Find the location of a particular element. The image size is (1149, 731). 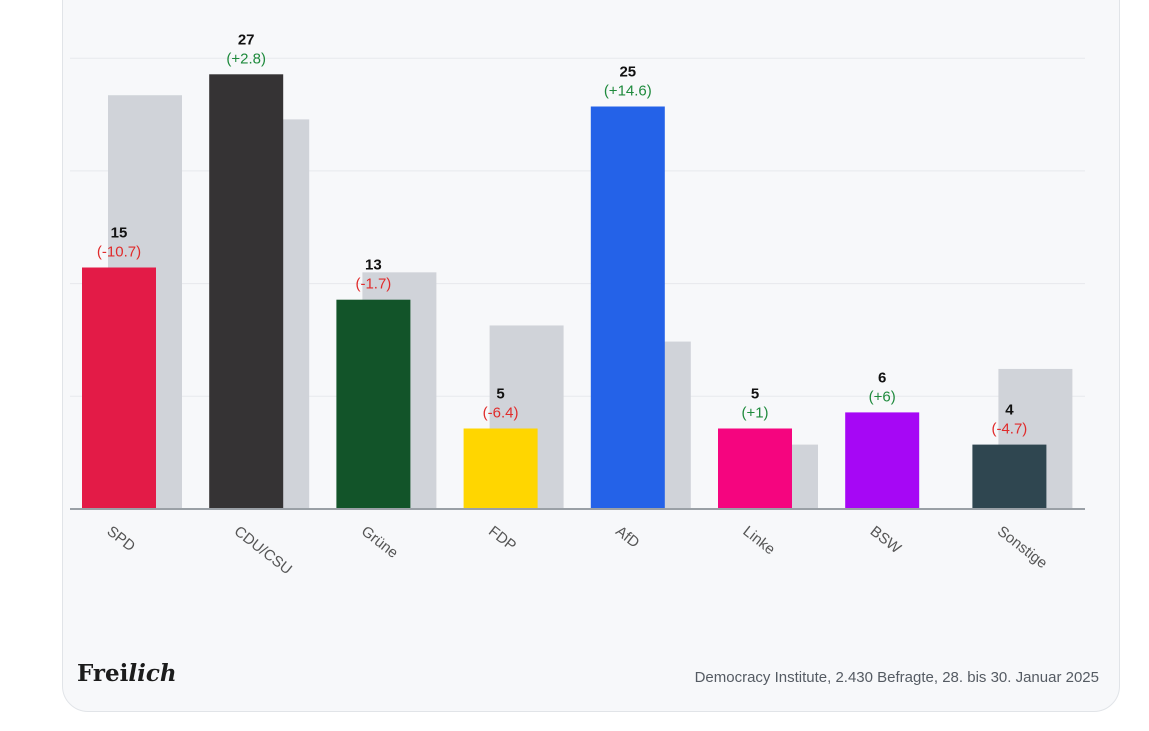

tick-label-cdu-csu: CDU/CSU is located at coordinates (263, 550).